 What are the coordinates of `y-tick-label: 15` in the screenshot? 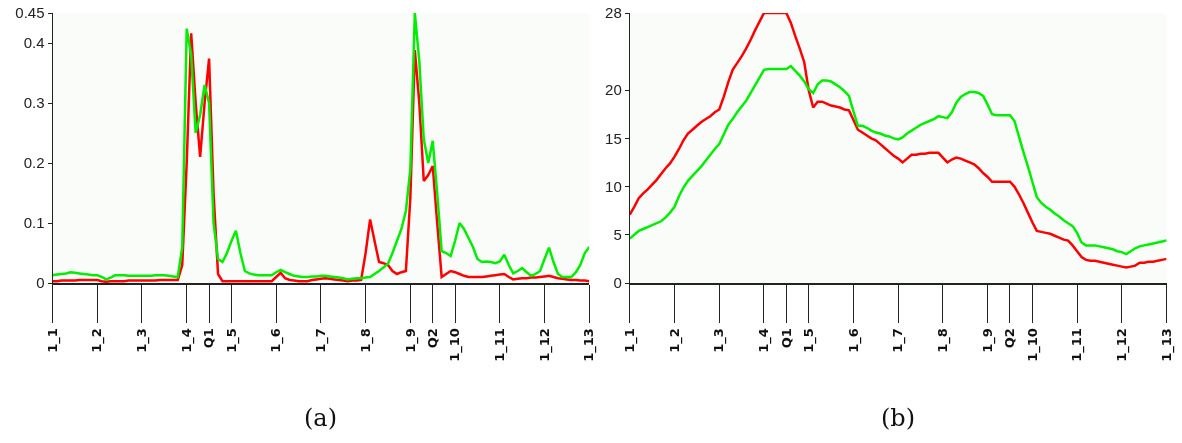 It's located at (613, 138).